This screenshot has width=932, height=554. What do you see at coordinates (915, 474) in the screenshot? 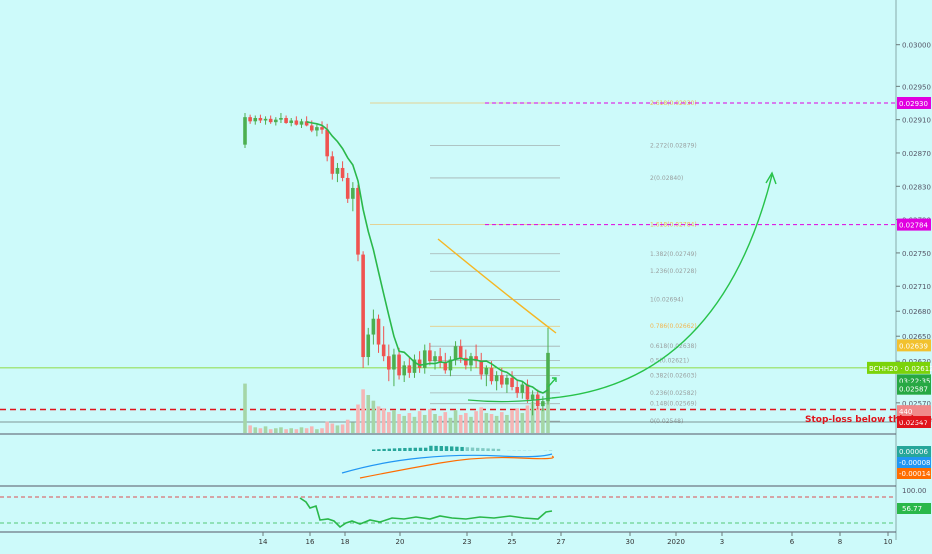
I see `macd-badge-label: -0.00014` at bounding box center [915, 474].